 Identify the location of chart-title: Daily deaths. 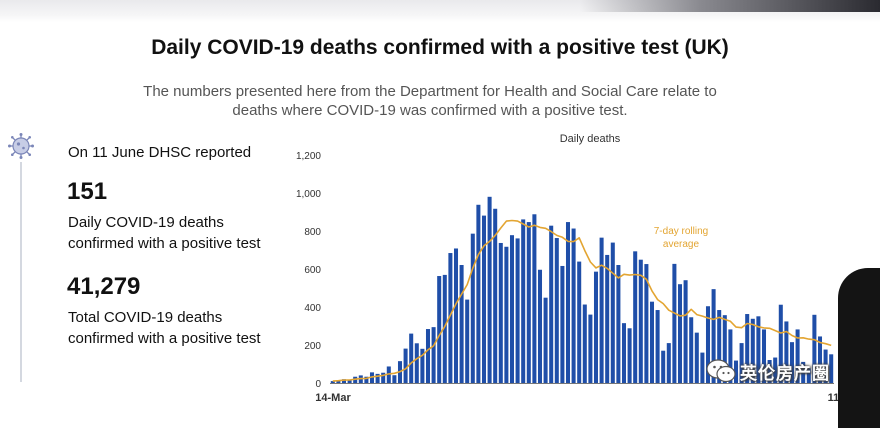
(590, 139).